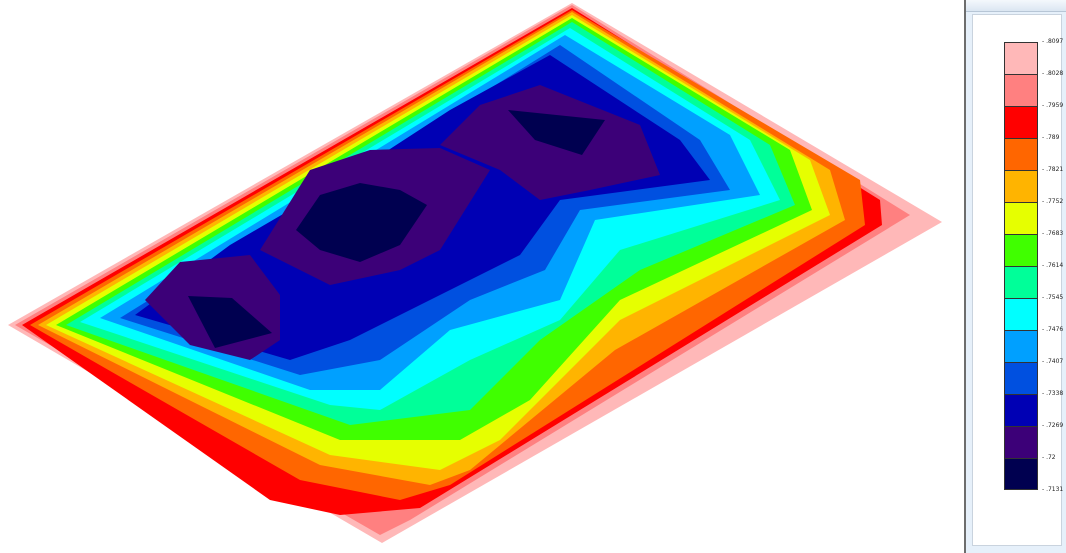  What do you see at coordinates (230, 322) in the screenshot?
I see `contour-band-14-left` at bounding box center [230, 322].